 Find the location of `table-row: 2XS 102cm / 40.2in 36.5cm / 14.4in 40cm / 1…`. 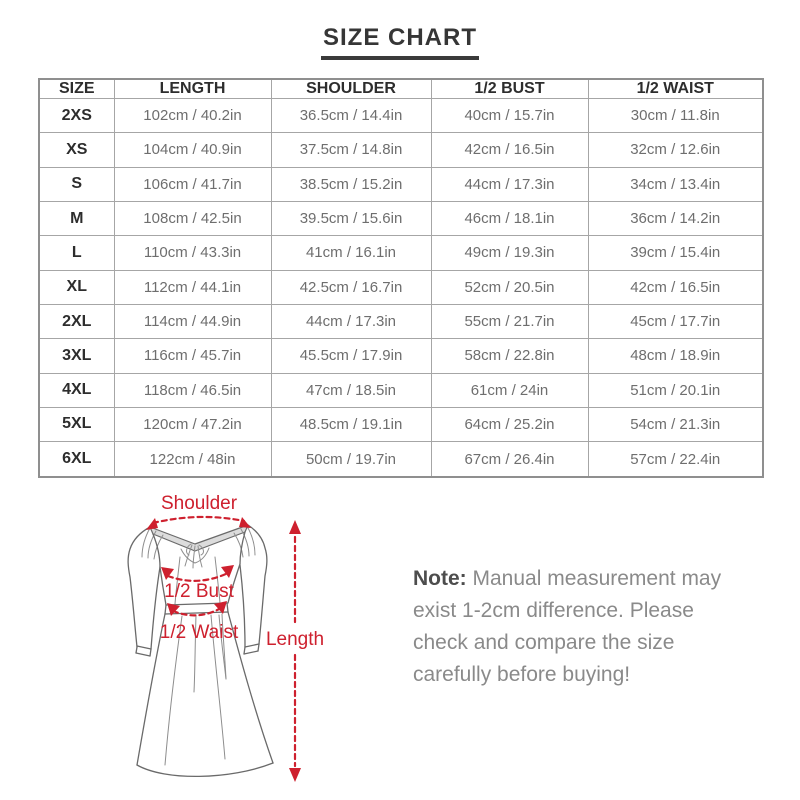

table-row: 2XS 102cm / 40.2in 36.5cm / 14.4in 40cm / 1… is located at coordinates (401, 115).